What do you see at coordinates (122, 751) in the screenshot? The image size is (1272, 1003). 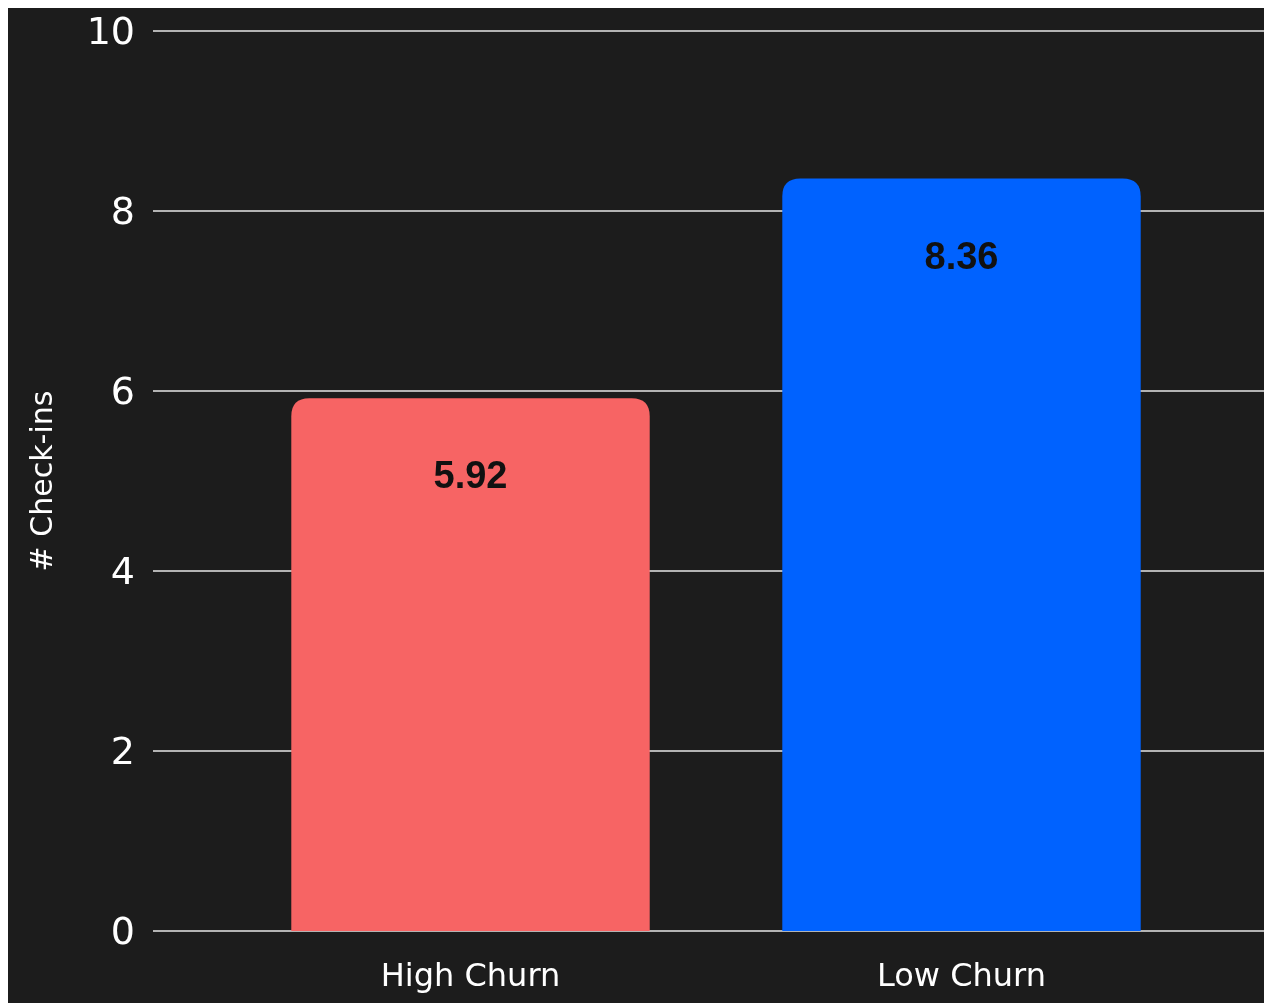 I see `y-tick-label: 2` at bounding box center [122, 751].